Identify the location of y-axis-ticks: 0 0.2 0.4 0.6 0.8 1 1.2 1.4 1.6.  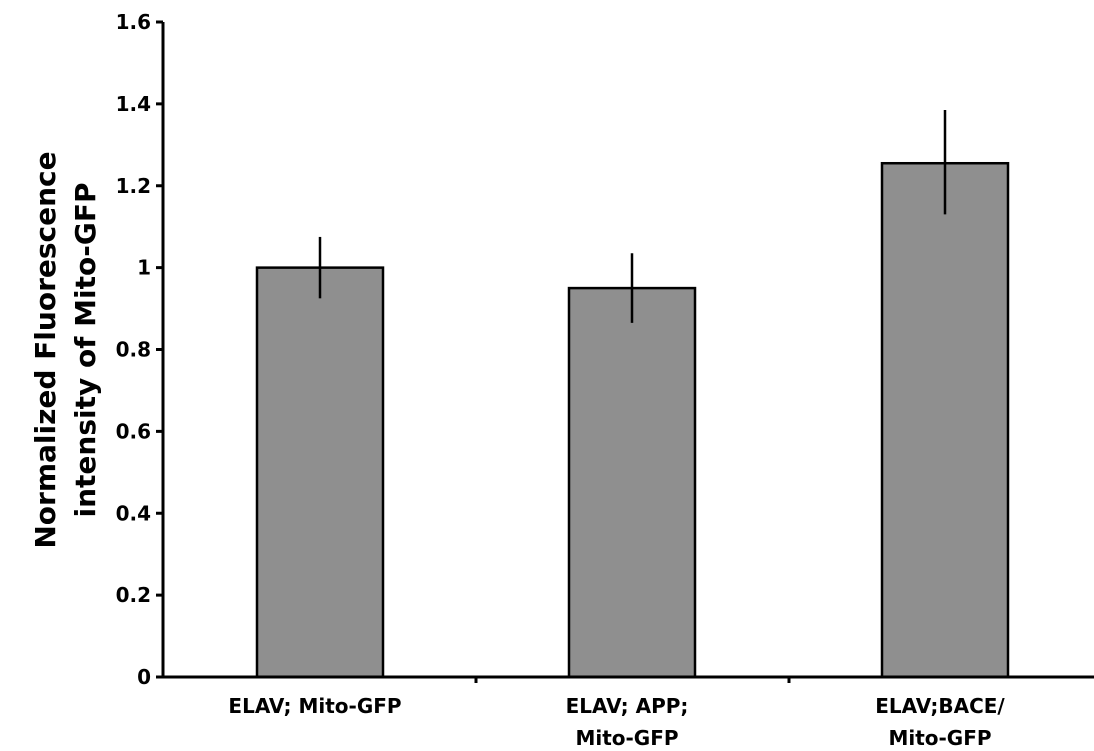
(139, 349).